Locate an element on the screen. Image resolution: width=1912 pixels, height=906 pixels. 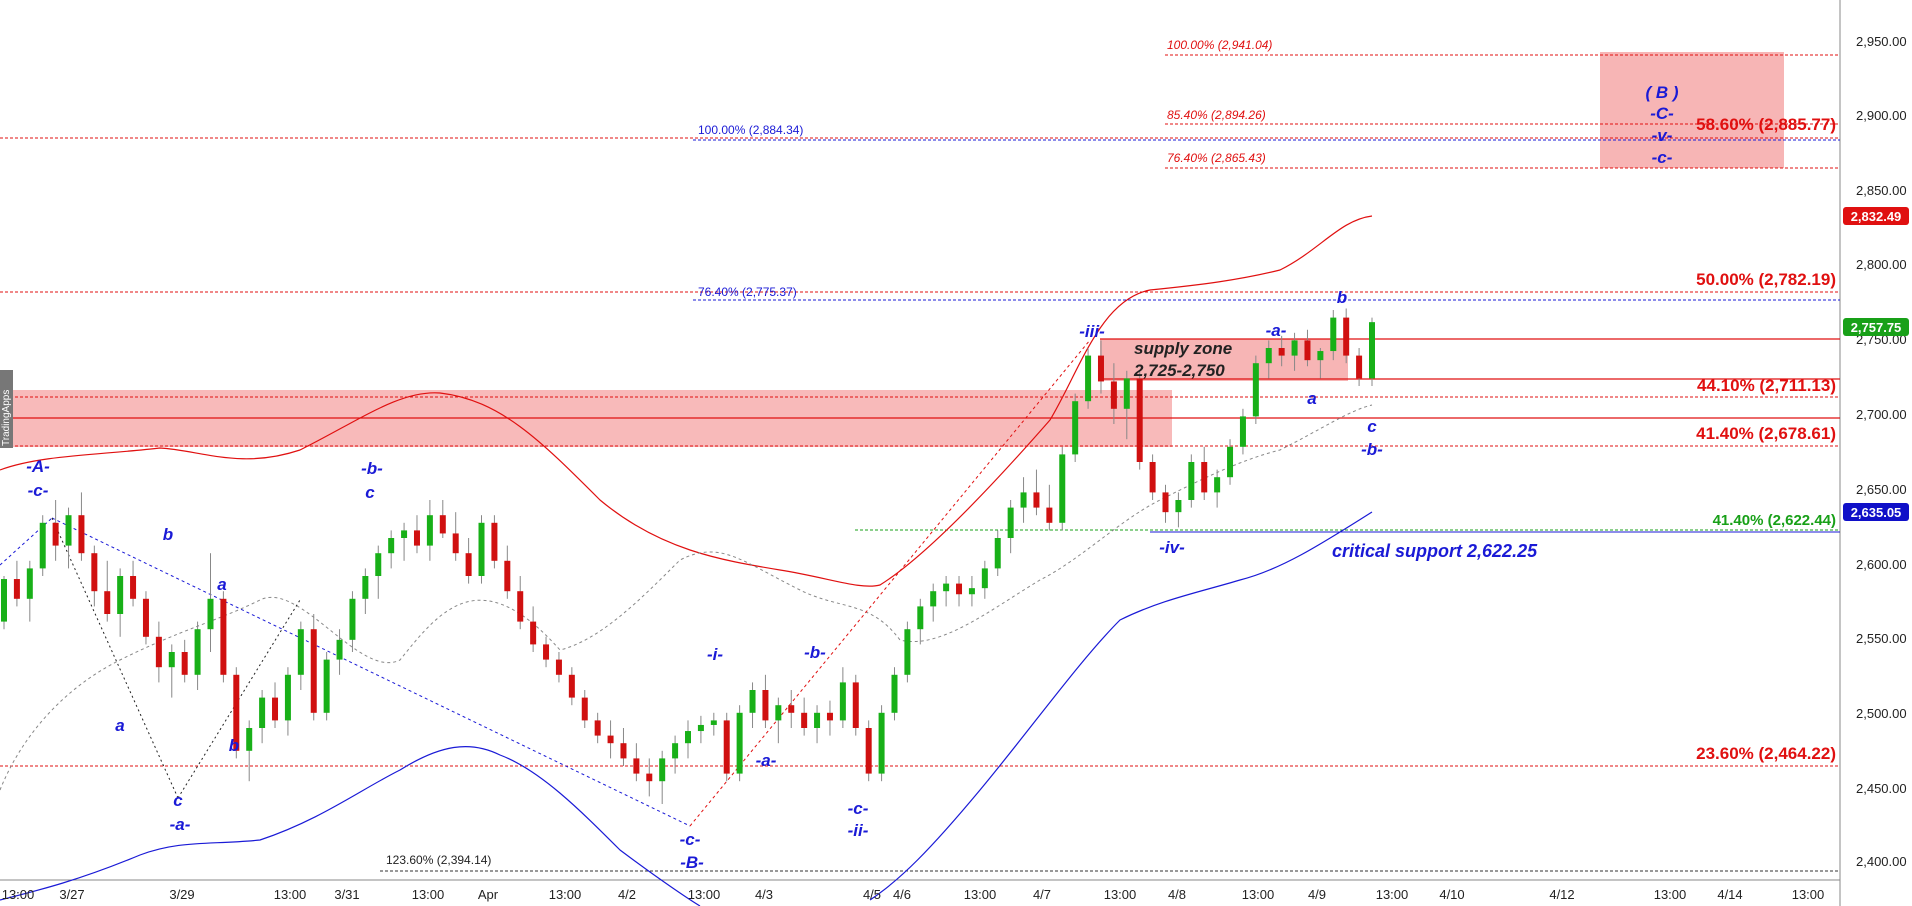
y-tick-label: 2,400.00 is located at coordinates (1881, 861).